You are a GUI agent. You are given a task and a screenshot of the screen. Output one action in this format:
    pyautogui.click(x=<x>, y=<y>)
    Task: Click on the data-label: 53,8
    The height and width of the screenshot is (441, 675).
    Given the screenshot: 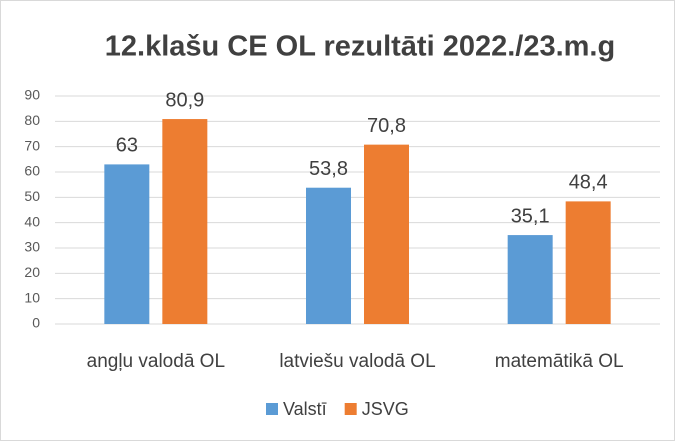 What is the action you would take?
    pyautogui.click(x=328, y=169)
    